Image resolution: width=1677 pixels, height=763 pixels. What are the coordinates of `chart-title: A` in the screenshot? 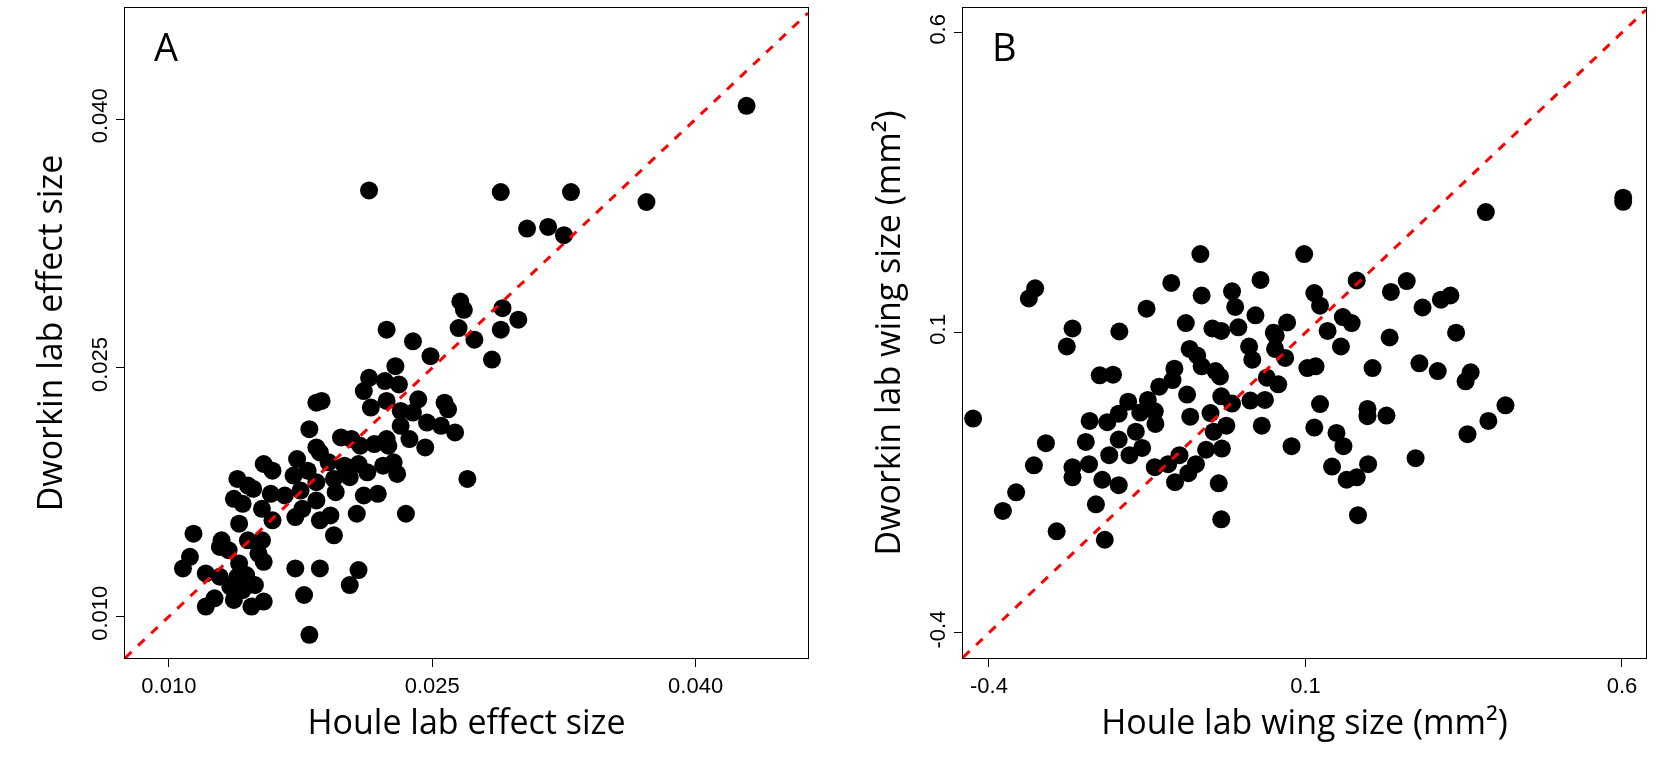 It's located at (166, 46).